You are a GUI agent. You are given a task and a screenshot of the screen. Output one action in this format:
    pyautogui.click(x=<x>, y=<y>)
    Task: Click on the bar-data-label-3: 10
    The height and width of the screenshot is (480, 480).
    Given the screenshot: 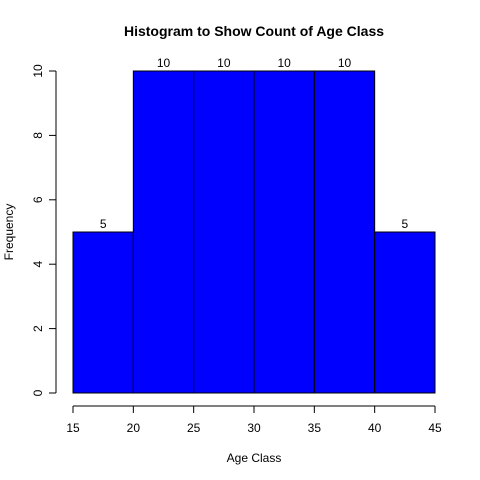 What is the action you would take?
    pyautogui.click(x=284, y=63)
    